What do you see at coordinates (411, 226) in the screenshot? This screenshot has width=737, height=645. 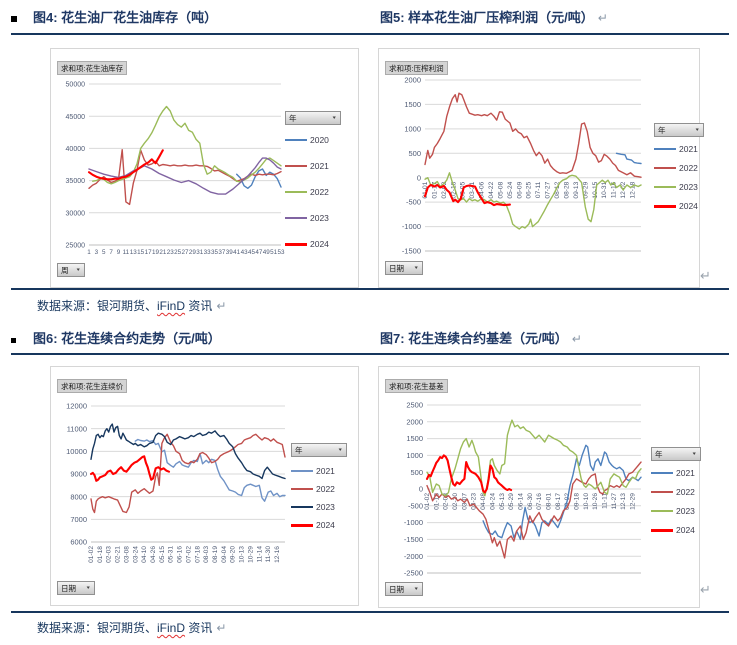 I see `y-axis-tick-label: -1000` at bounding box center [411, 226].